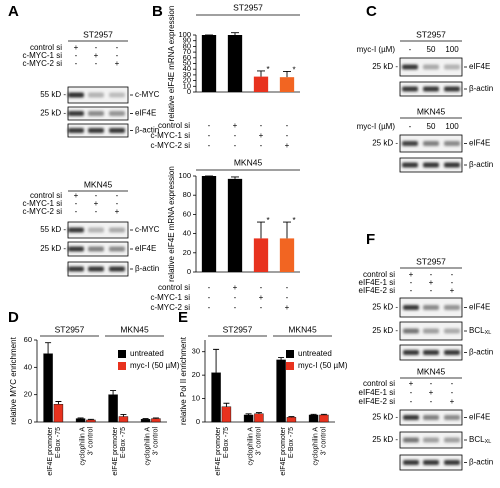 Image resolution: width=500 pixels, height=488 pixels. Describe the element at coordinates (50, 450) in the screenshot. I see `x-tick-label: eIF4E promoter` at that location.